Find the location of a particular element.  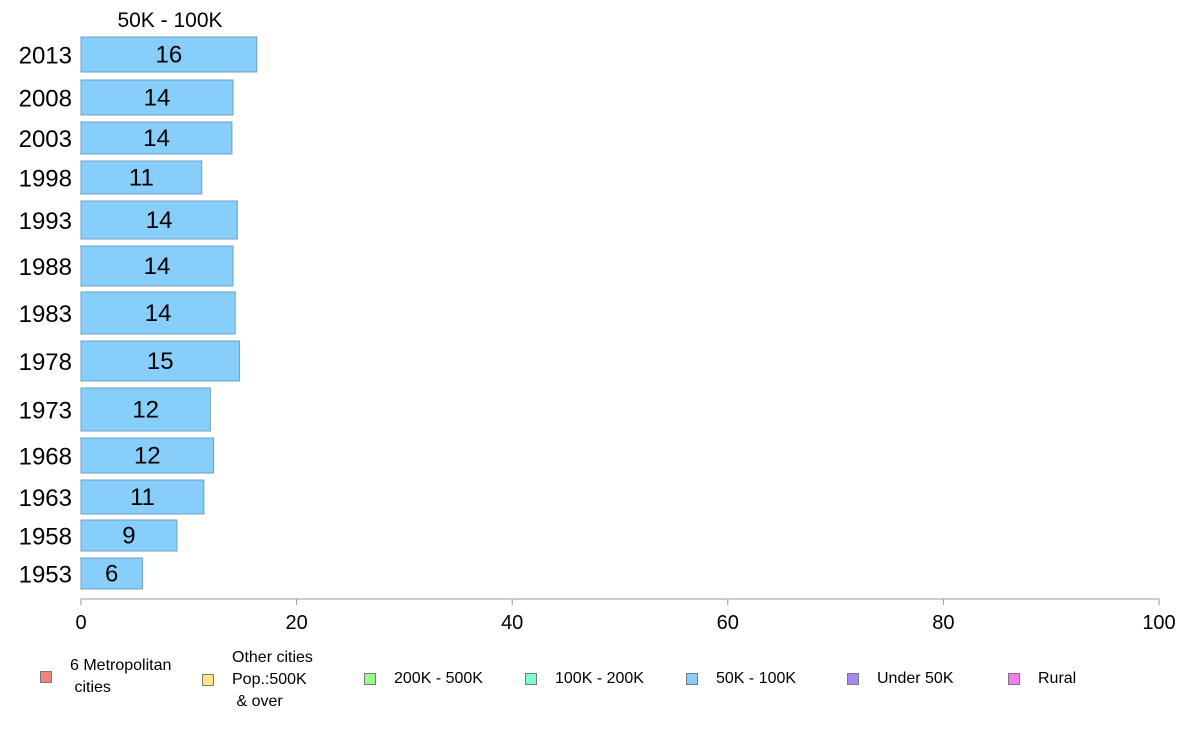

category-label: 2008 is located at coordinates (45, 99).